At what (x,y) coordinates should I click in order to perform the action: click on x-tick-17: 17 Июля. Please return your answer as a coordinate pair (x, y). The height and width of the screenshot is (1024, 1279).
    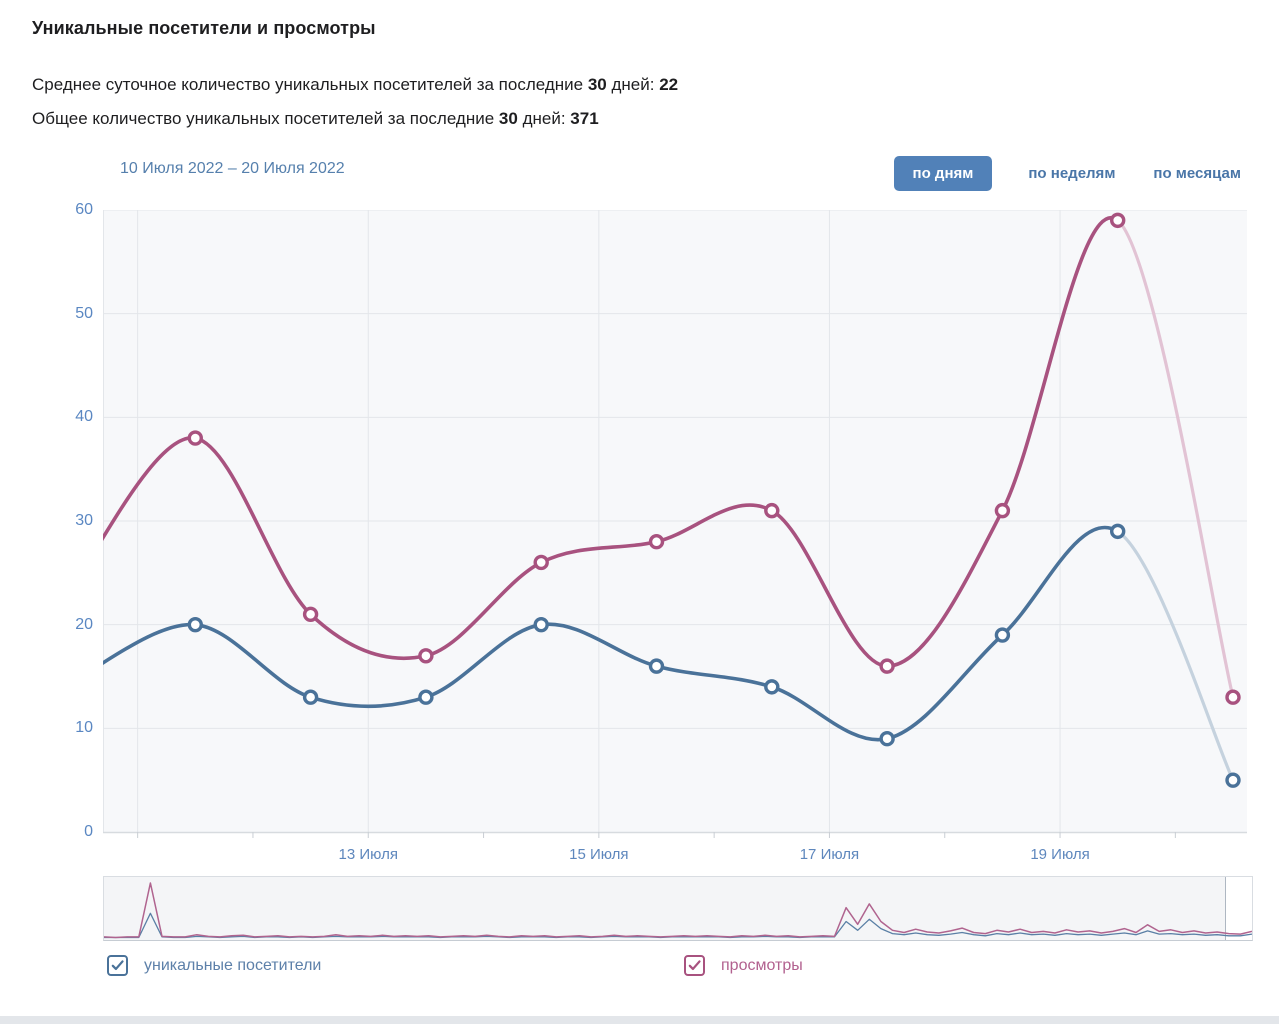
    Looking at the image, I should click on (829, 854).